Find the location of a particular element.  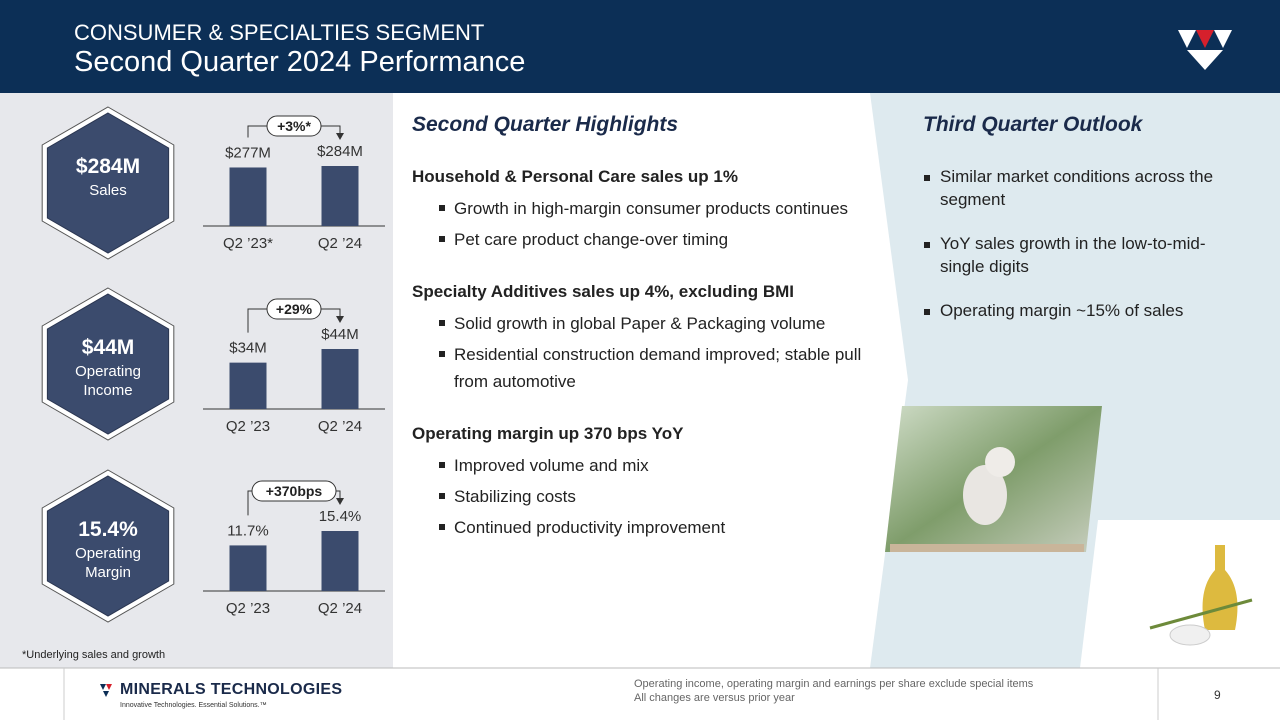

bar-value-label: $44M is located at coordinates (340, 334).